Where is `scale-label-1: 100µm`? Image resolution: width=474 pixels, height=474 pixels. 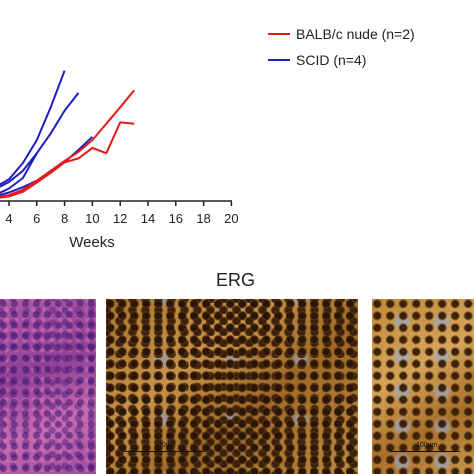
scale-label-1: 100µm is located at coordinates (165, 445).